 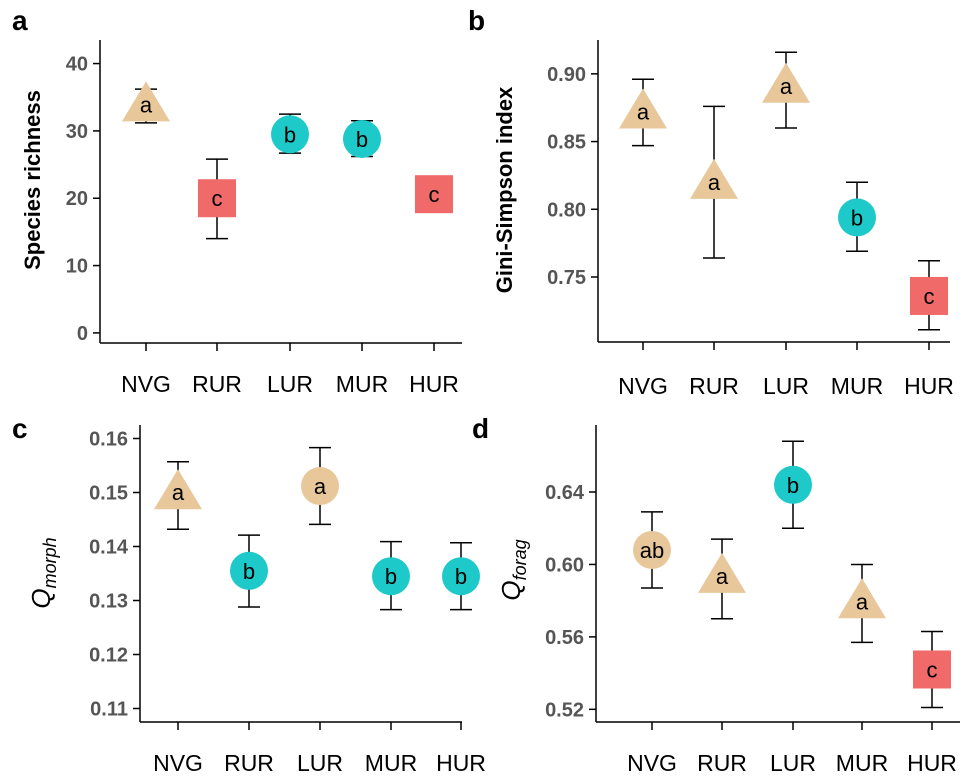 I want to click on y-tick-label: 0.13, so click(x=108, y=602).